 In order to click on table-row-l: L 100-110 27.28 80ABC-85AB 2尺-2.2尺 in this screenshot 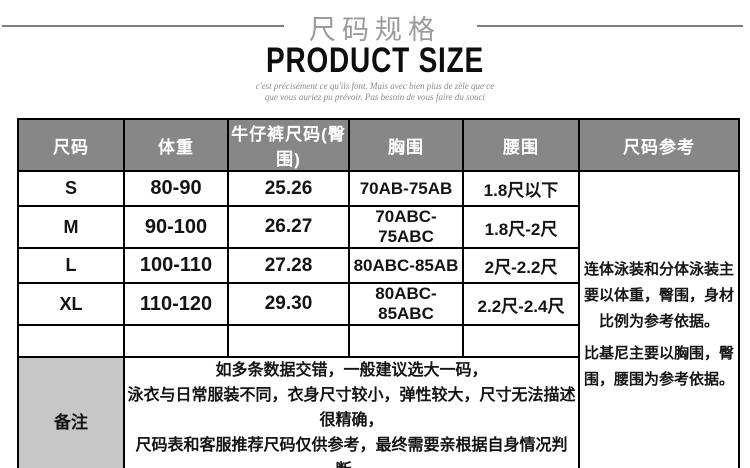, I will do `click(378, 265)`.